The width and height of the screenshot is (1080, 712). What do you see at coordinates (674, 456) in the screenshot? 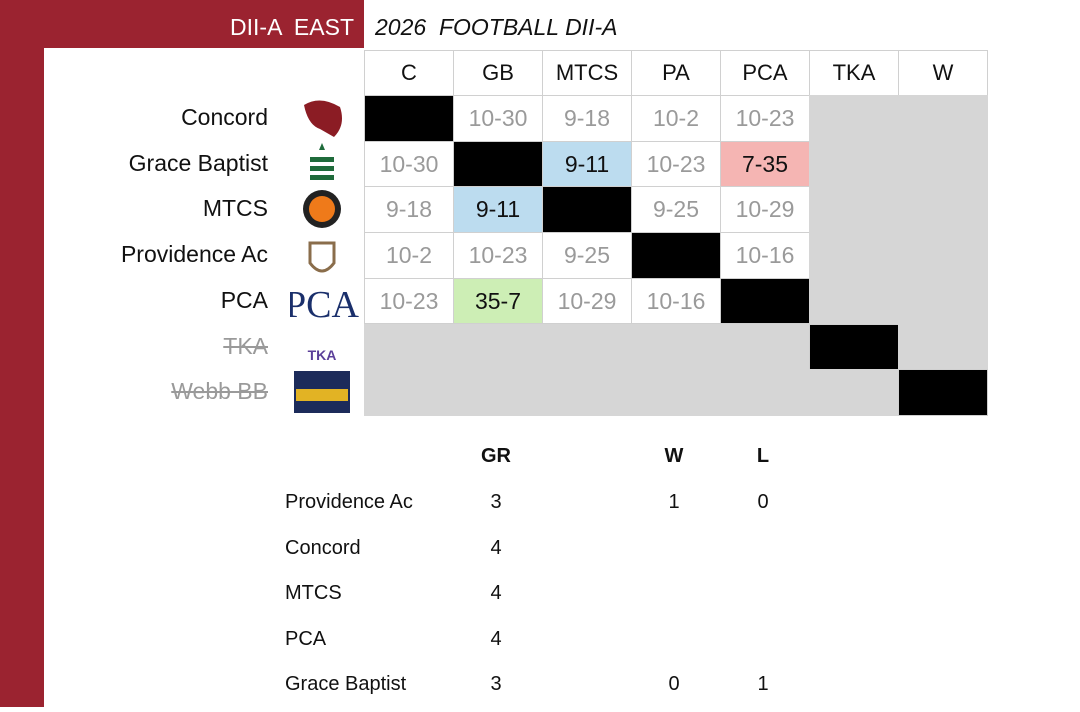
I see `standings-header: W` at bounding box center [674, 456].